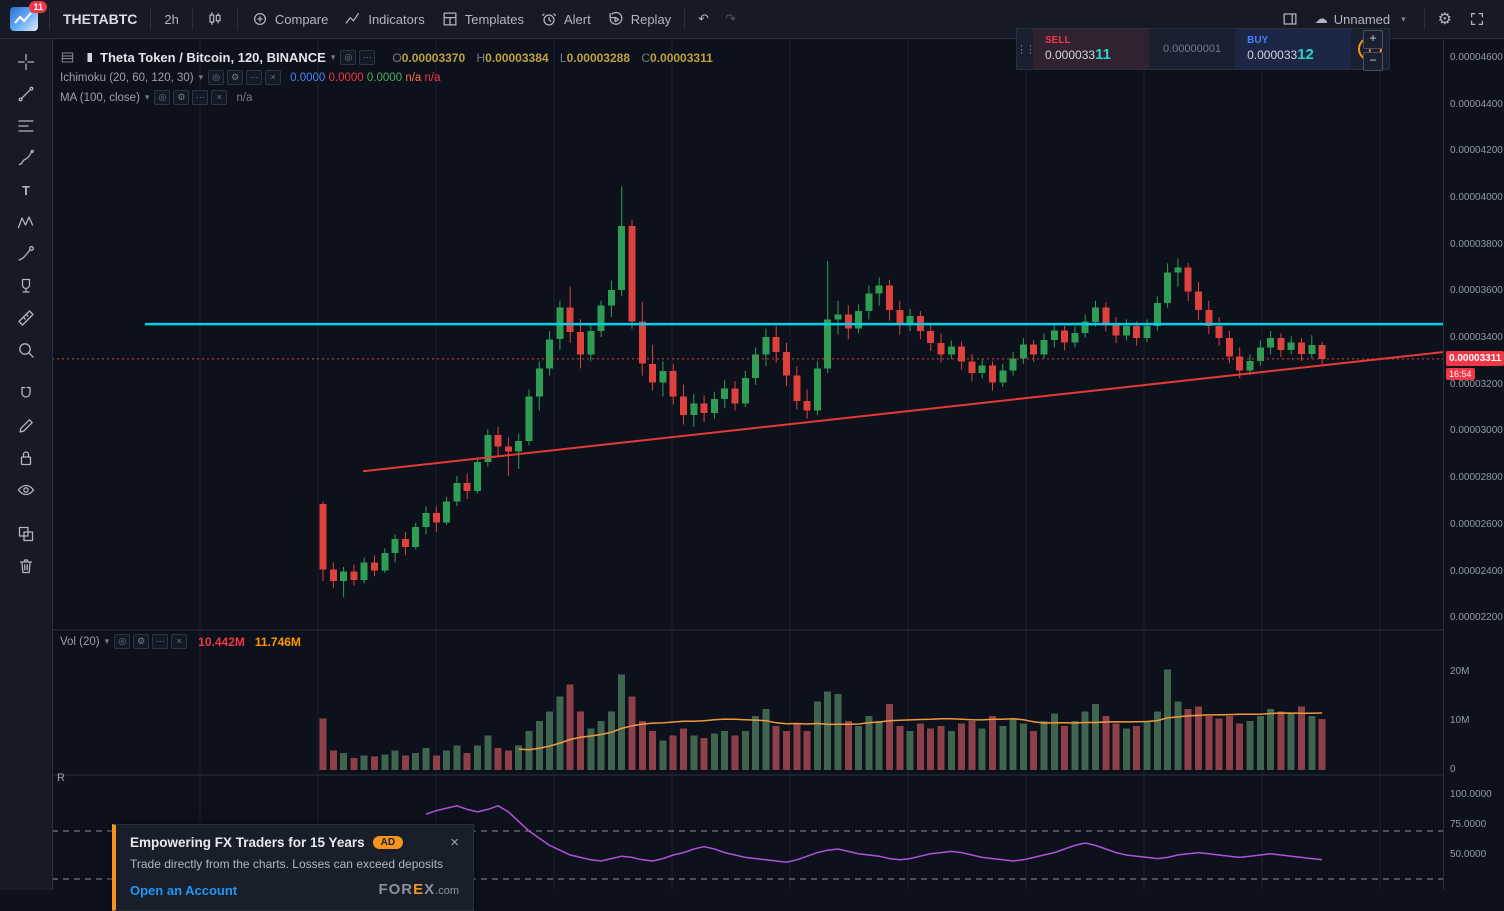  I want to click on fullscreen-button, so click(1477, 19).